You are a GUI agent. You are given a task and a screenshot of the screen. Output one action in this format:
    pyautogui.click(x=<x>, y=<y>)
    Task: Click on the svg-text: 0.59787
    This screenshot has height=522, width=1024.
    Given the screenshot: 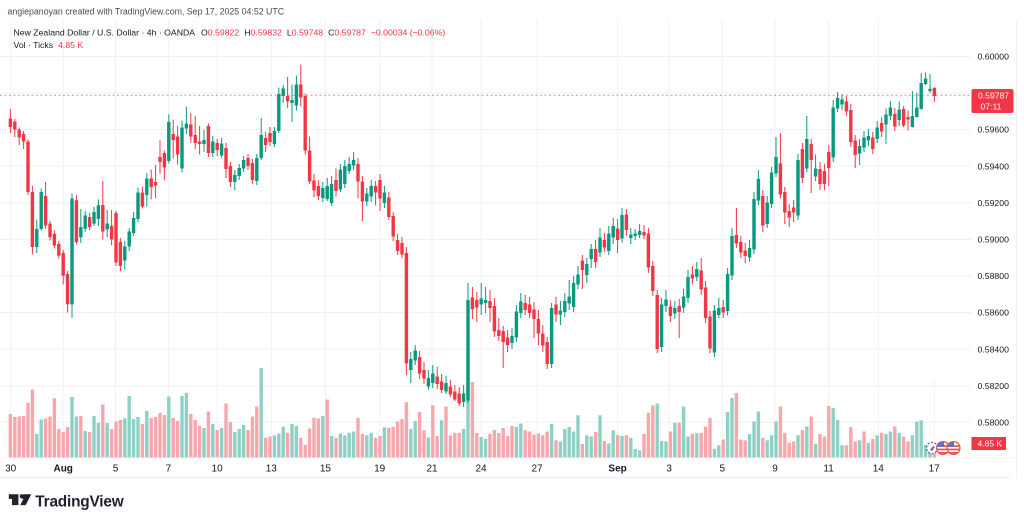 What is the action you would take?
    pyautogui.click(x=993, y=95)
    